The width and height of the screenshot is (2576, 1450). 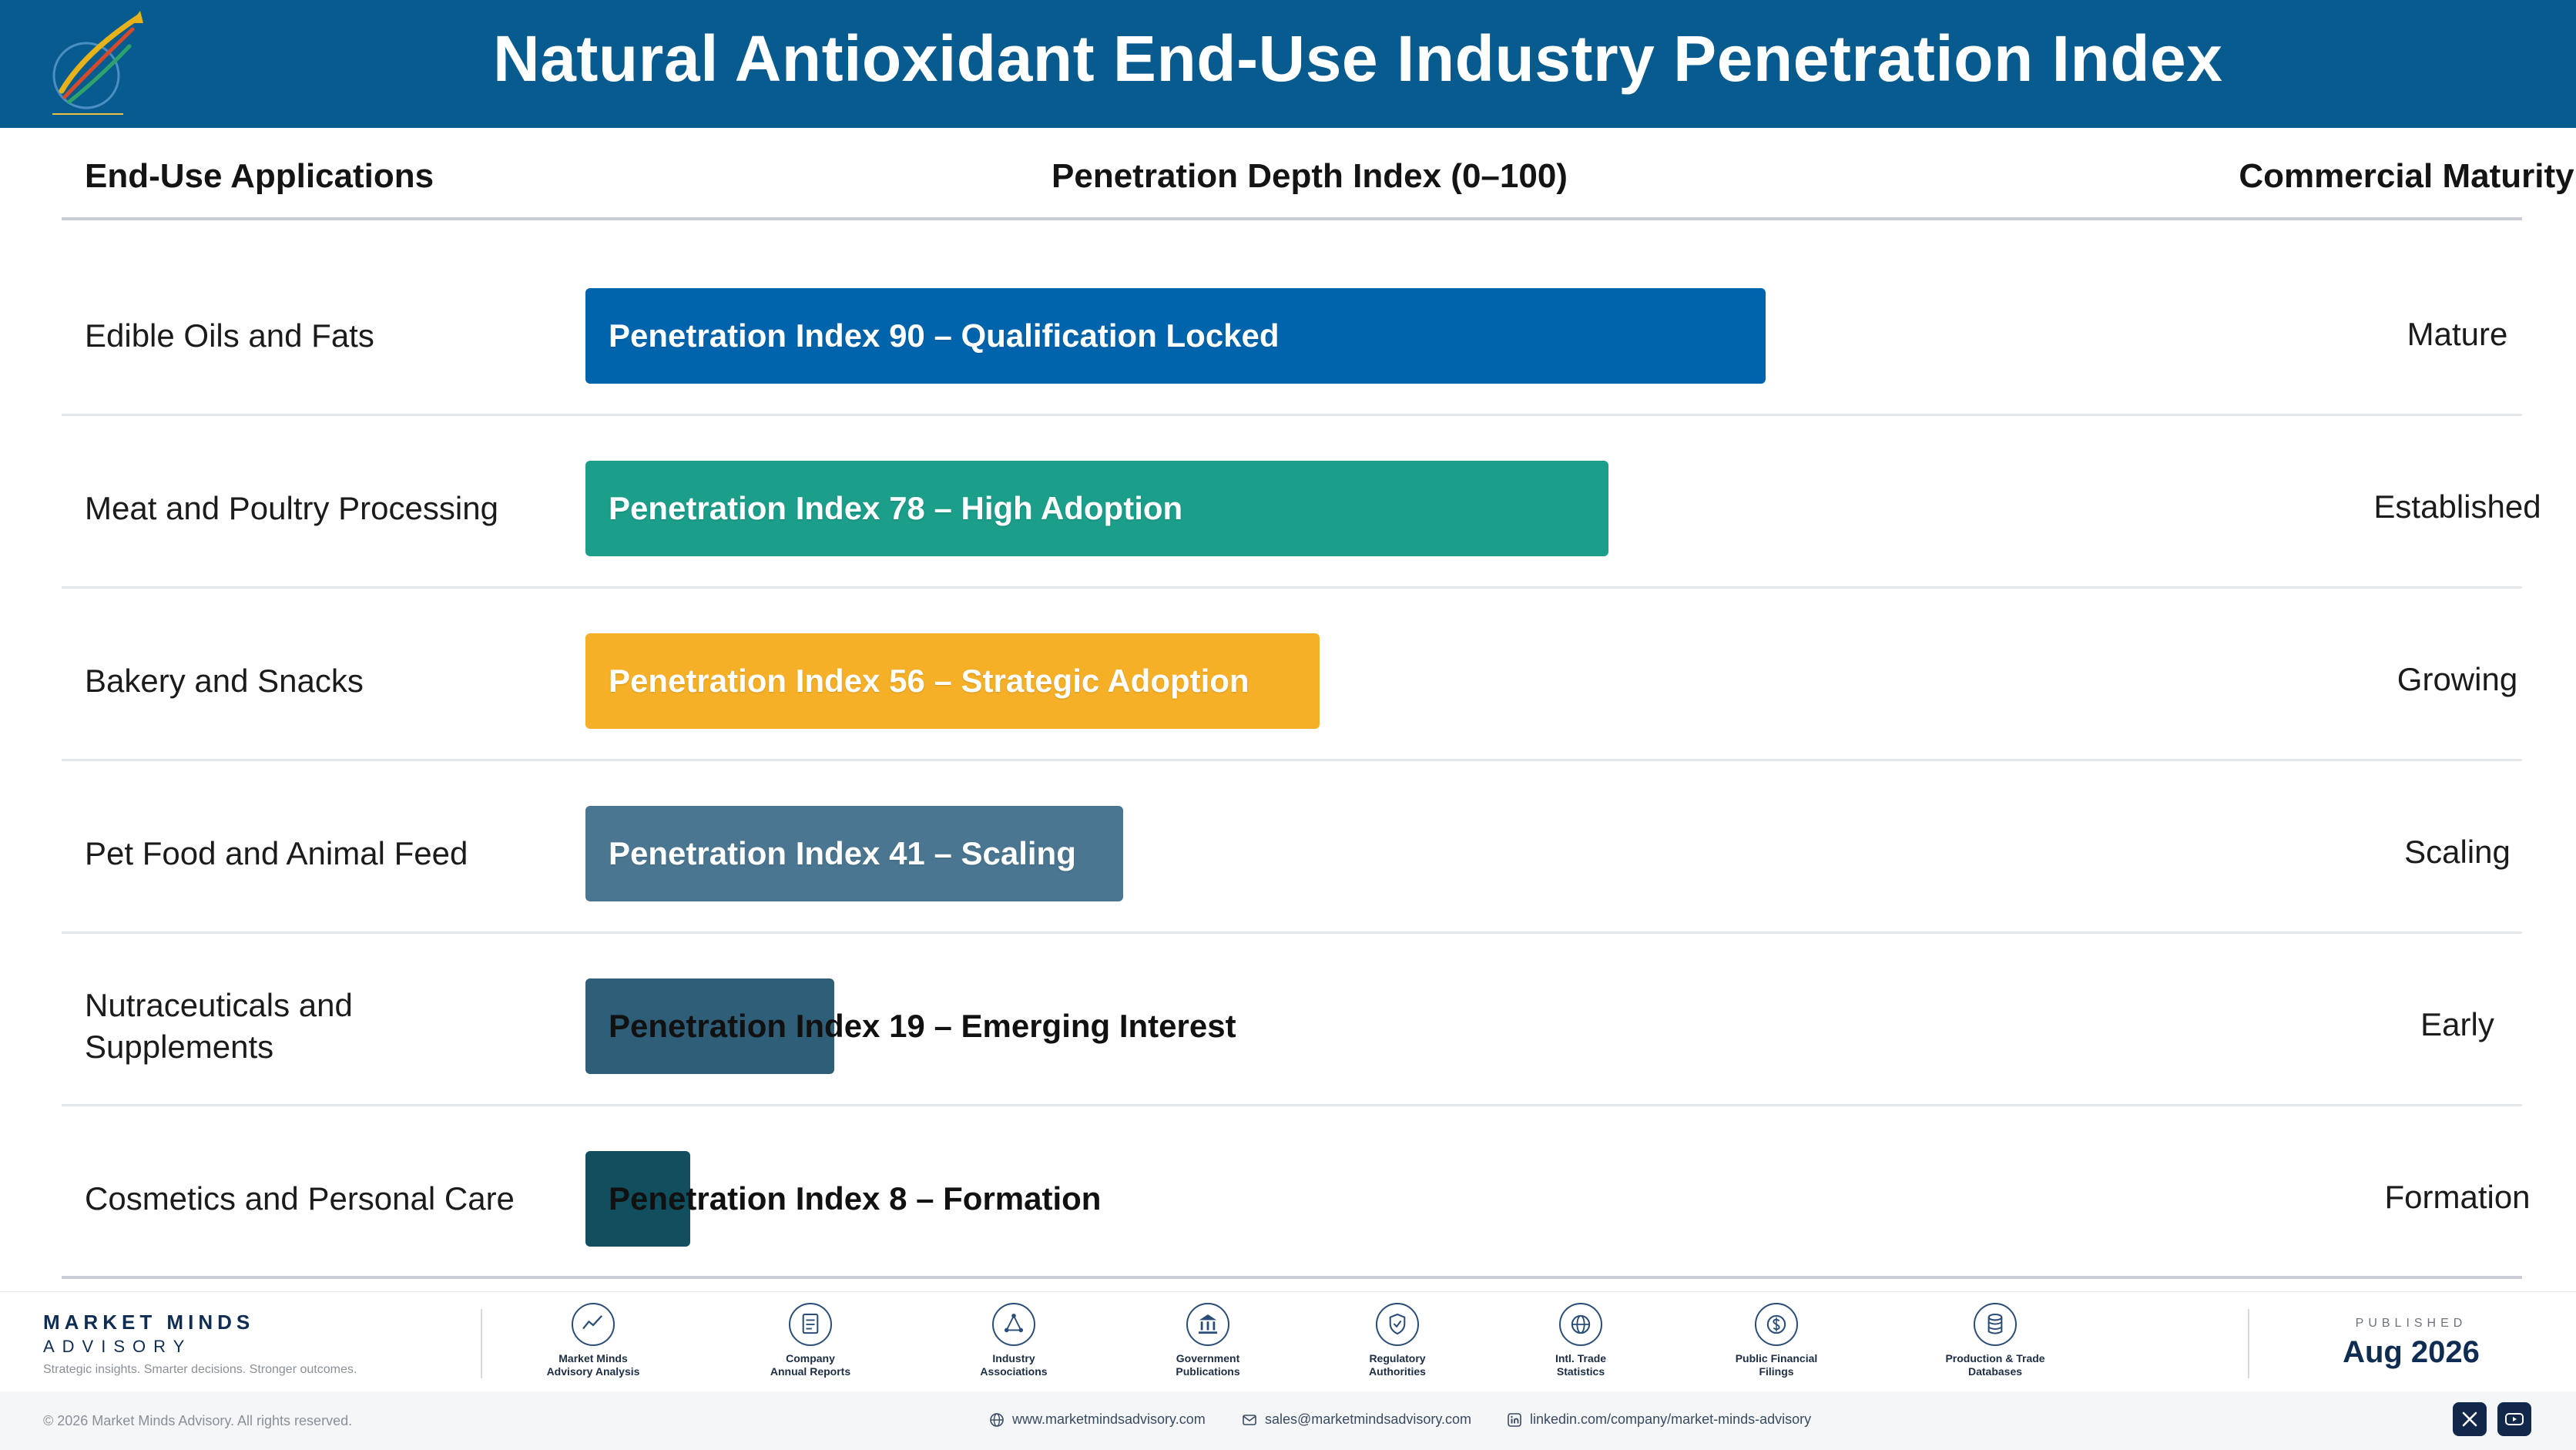 What do you see at coordinates (855, 1198) in the screenshot?
I see `bar-label: Penetration Index 8 – Formation` at bounding box center [855, 1198].